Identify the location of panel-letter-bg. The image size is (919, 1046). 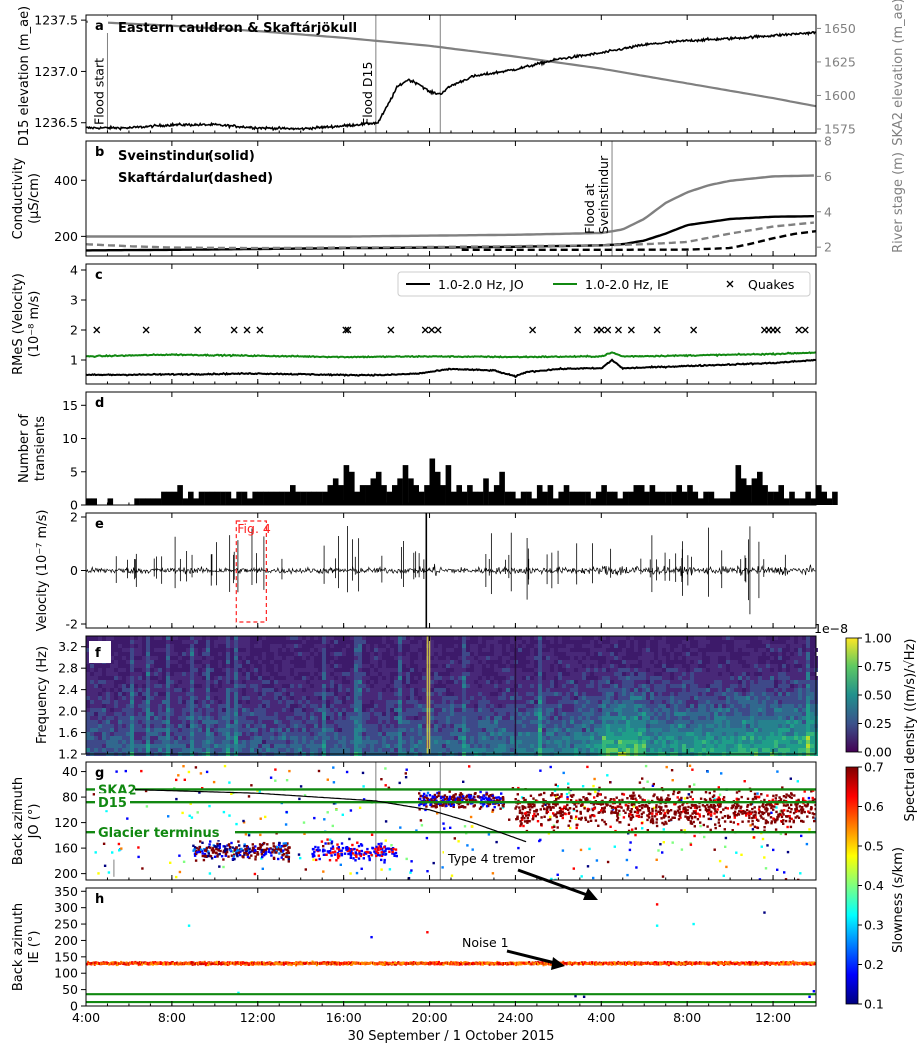
(98, 274).